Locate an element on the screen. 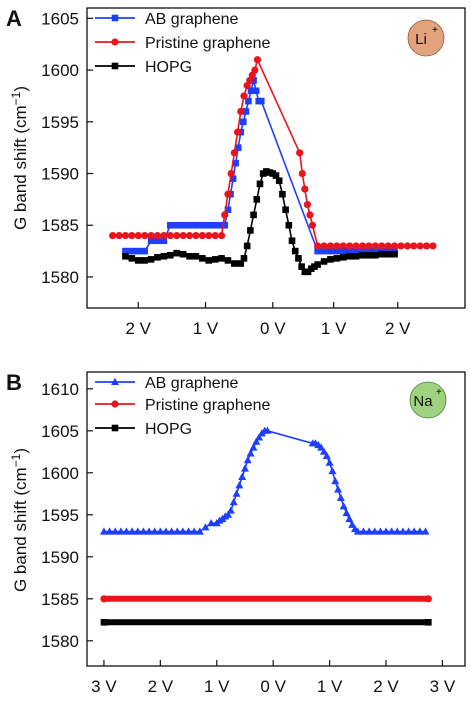 The width and height of the screenshot is (474, 708). ion-badge-na-symbol: Na is located at coordinates (423, 401).